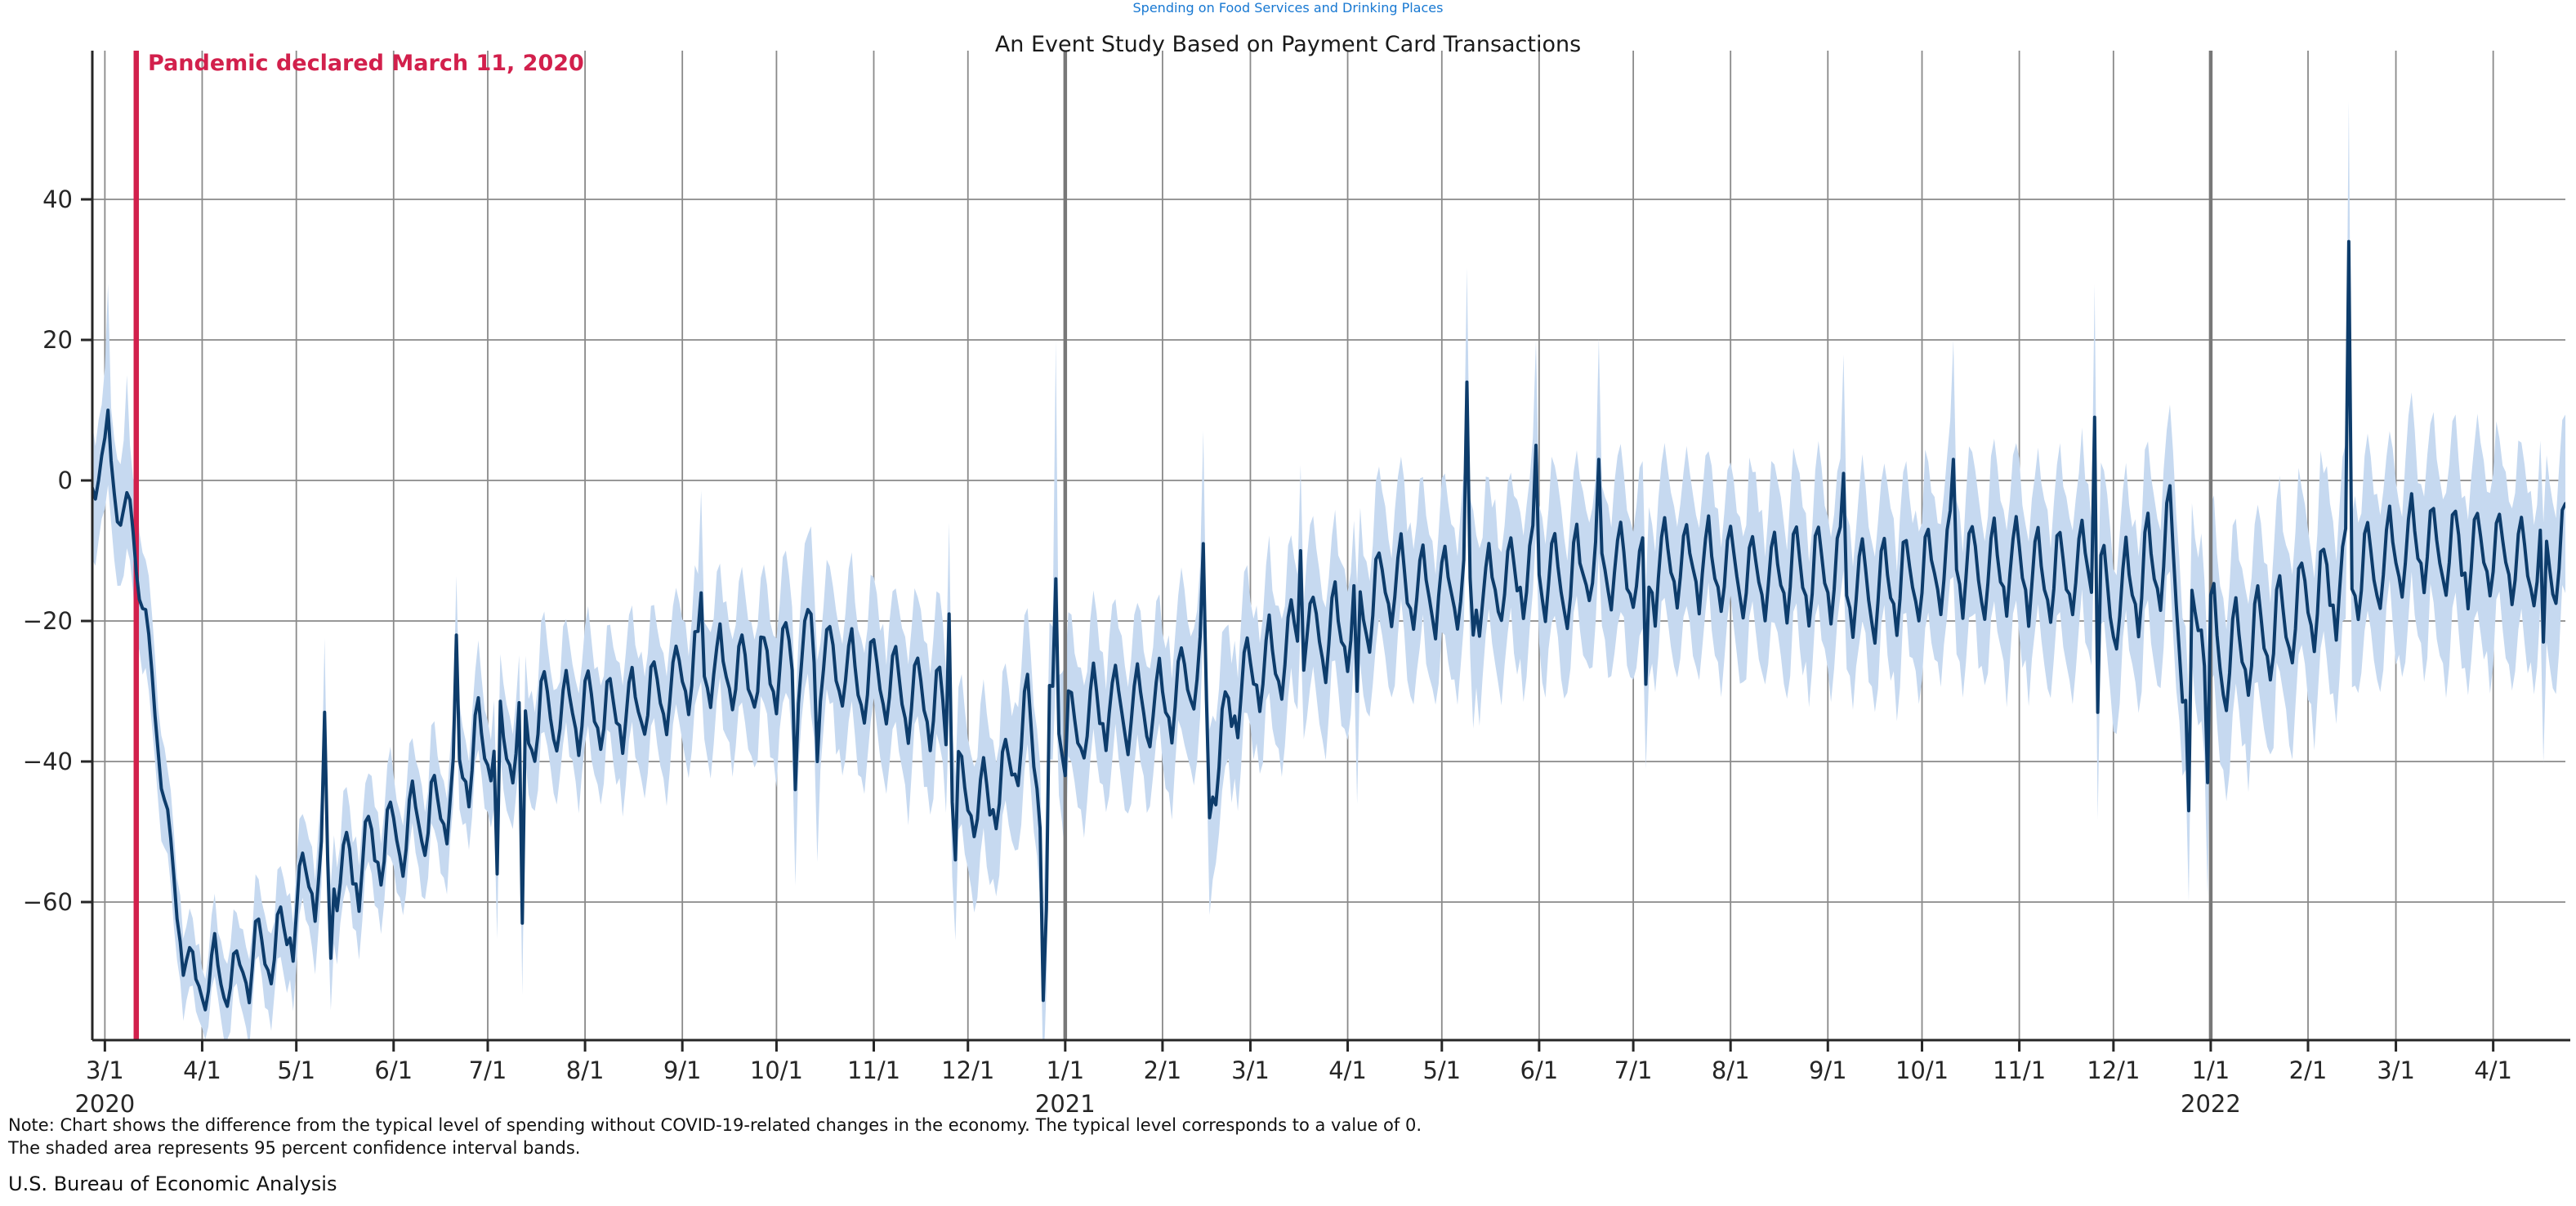 Image resolution: width=2576 pixels, height=1206 pixels. What do you see at coordinates (2211, 1104) in the screenshot?
I see `x-axis-year-label: 2022` at bounding box center [2211, 1104].